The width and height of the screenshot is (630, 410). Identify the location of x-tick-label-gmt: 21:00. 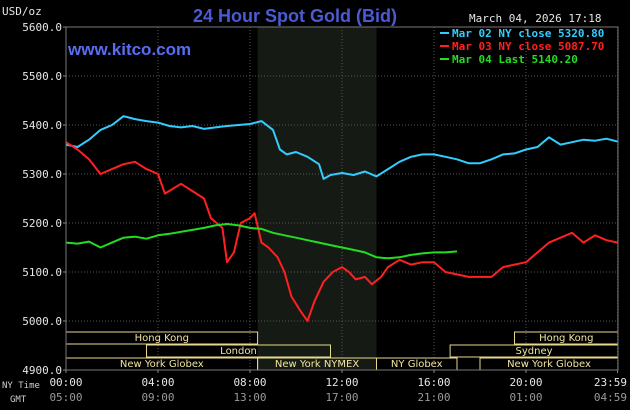
(433, 397).